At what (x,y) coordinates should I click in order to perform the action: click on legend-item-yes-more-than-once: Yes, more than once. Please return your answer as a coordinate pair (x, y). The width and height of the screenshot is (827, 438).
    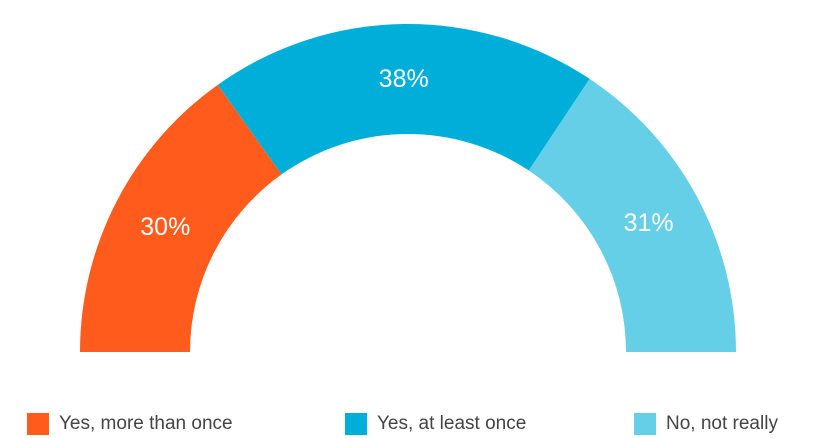
    Looking at the image, I should click on (130, 424).